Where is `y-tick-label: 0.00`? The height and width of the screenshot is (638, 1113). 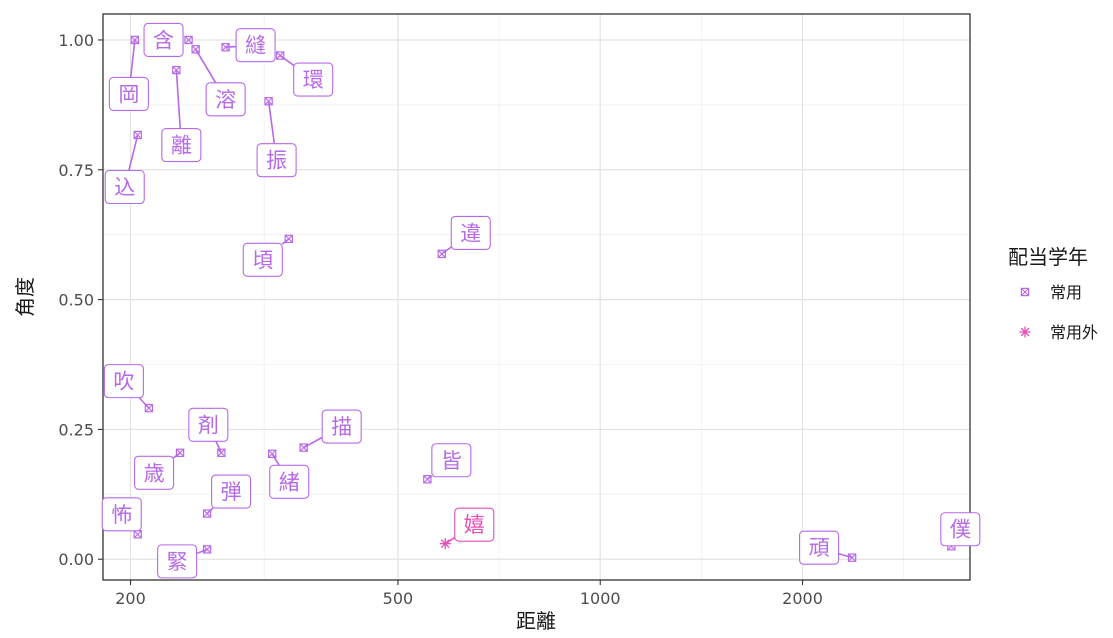
y-tick-label: 0.00 is located at coordinates (76, 559).